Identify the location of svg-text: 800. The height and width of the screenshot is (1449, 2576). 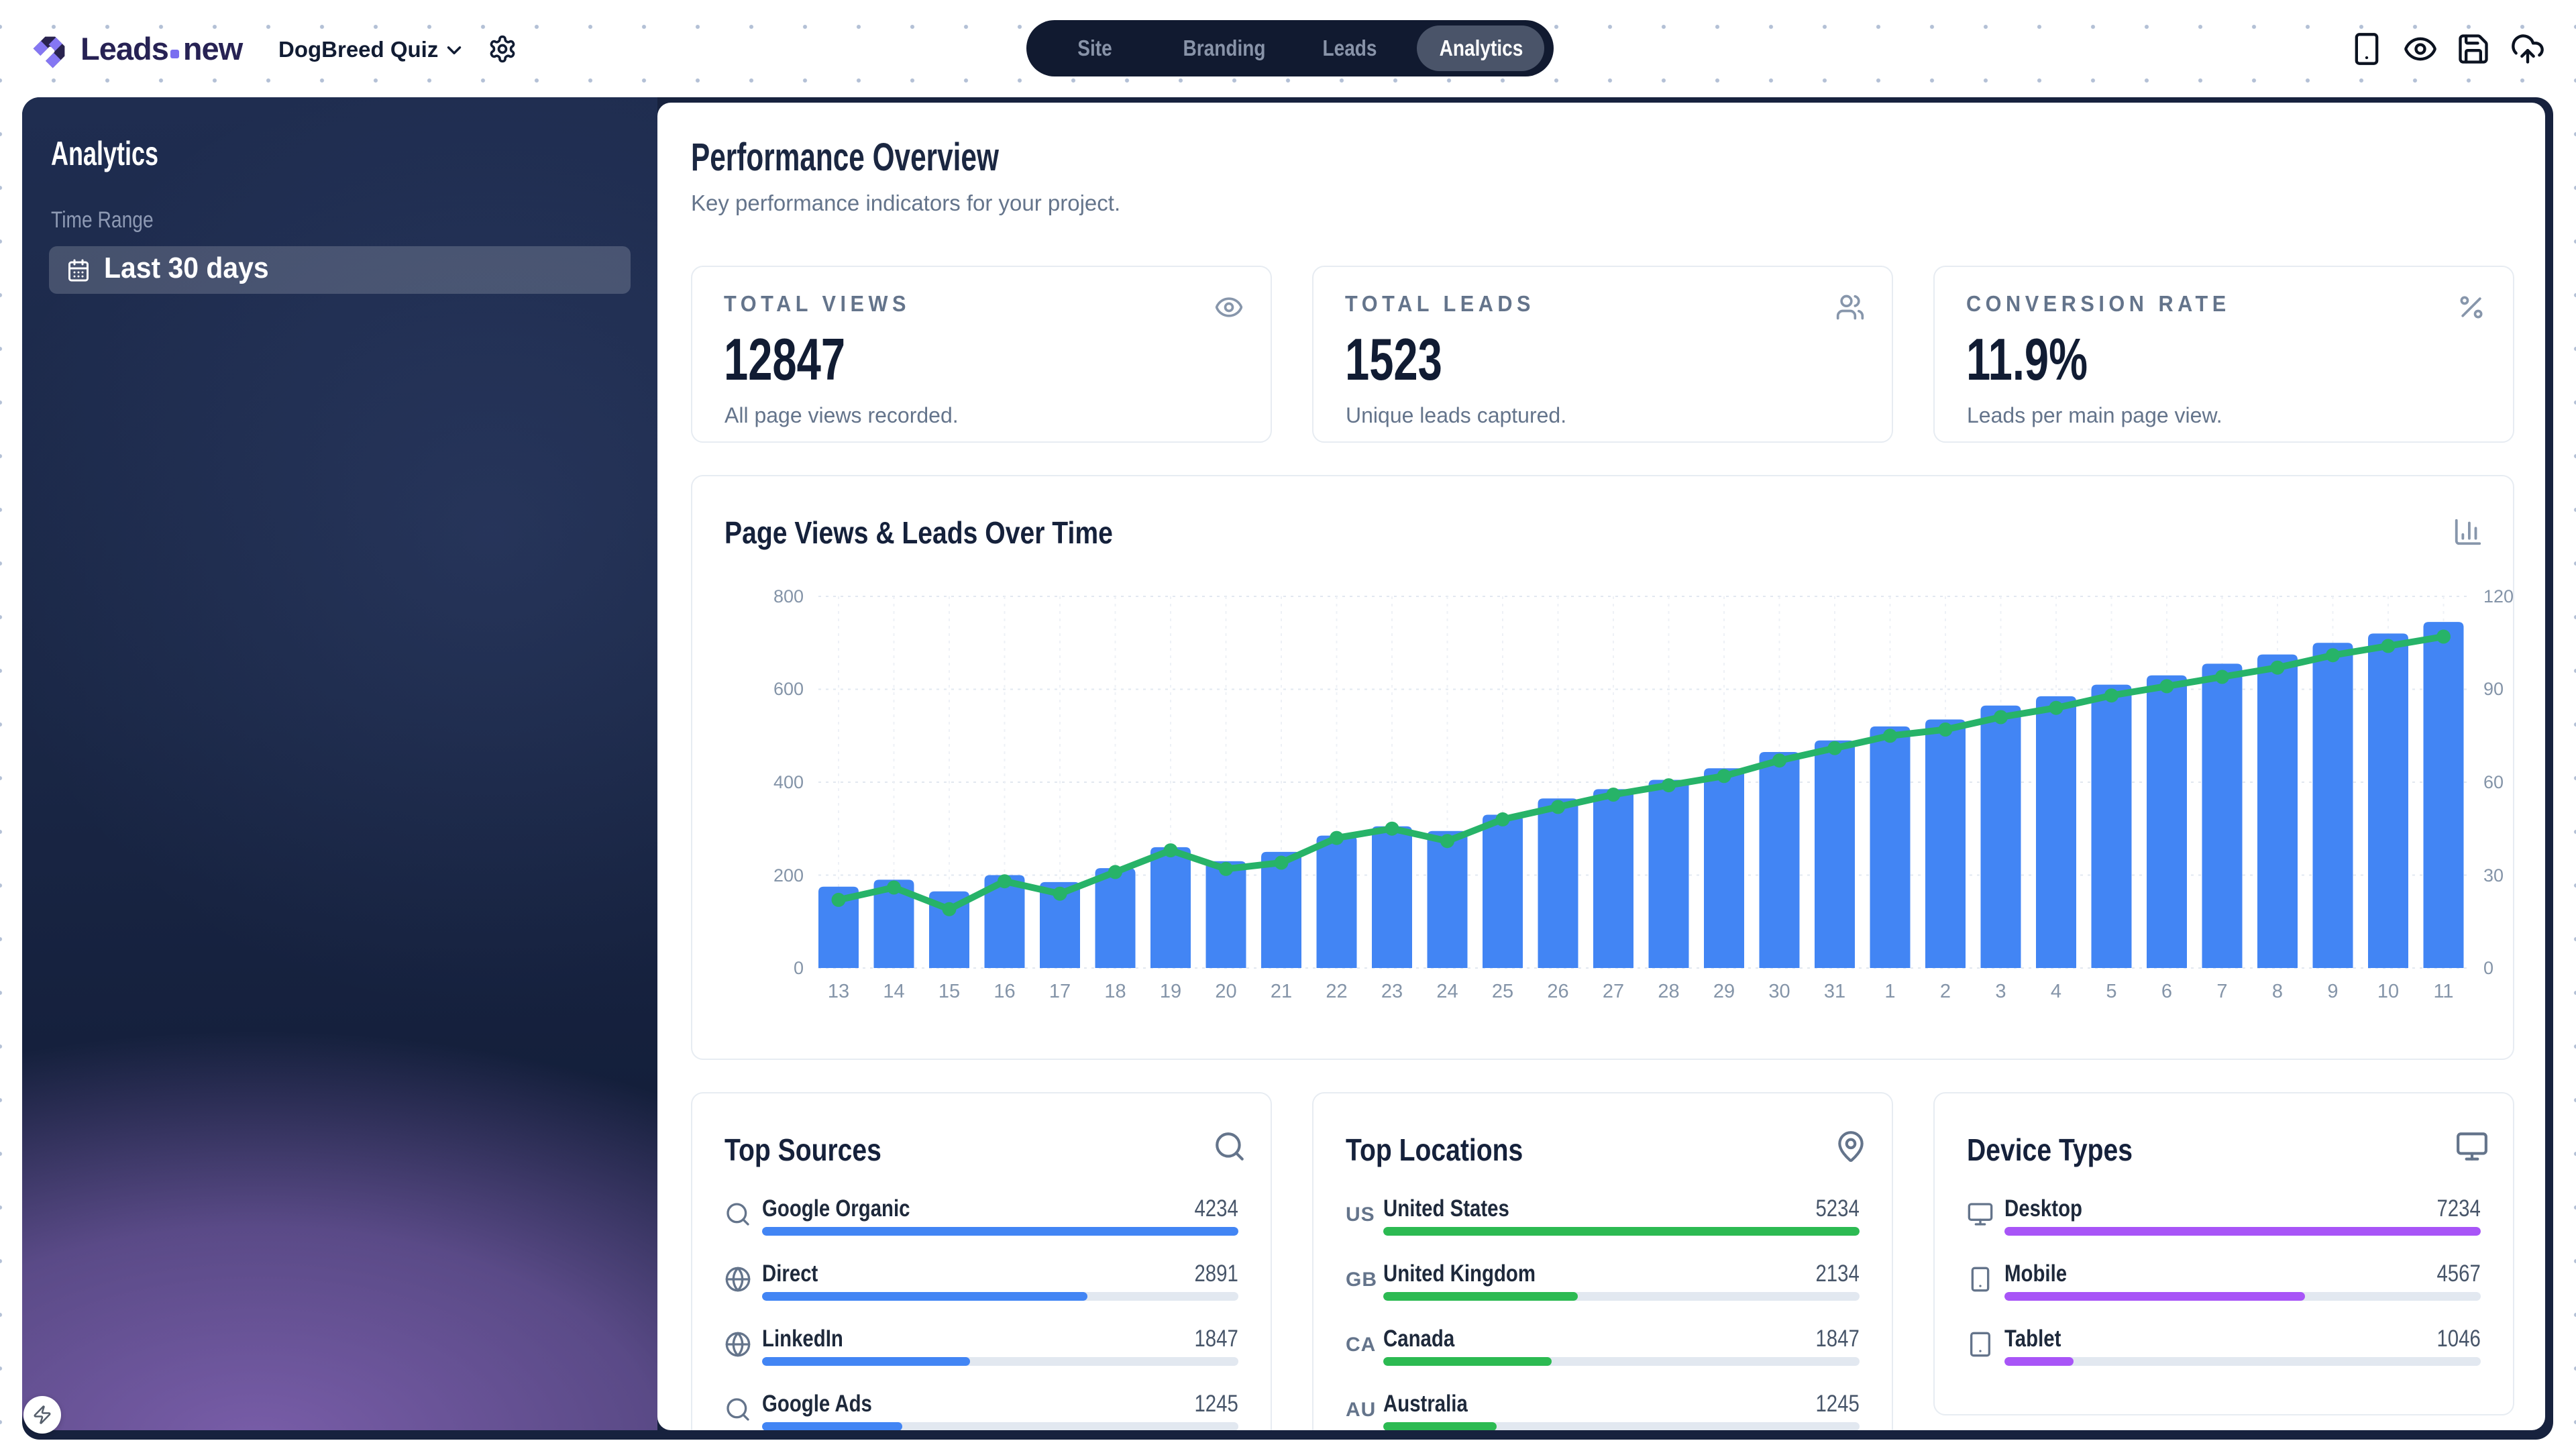
(788, 596).